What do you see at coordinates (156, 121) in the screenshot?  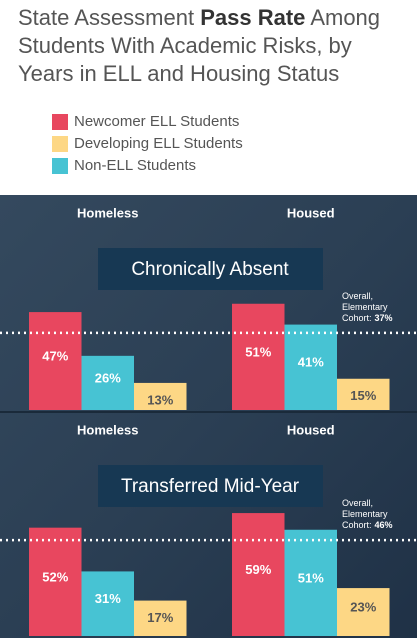 I see `legend-label: Newcomer ELL Students` at bounding box center [156, 121].